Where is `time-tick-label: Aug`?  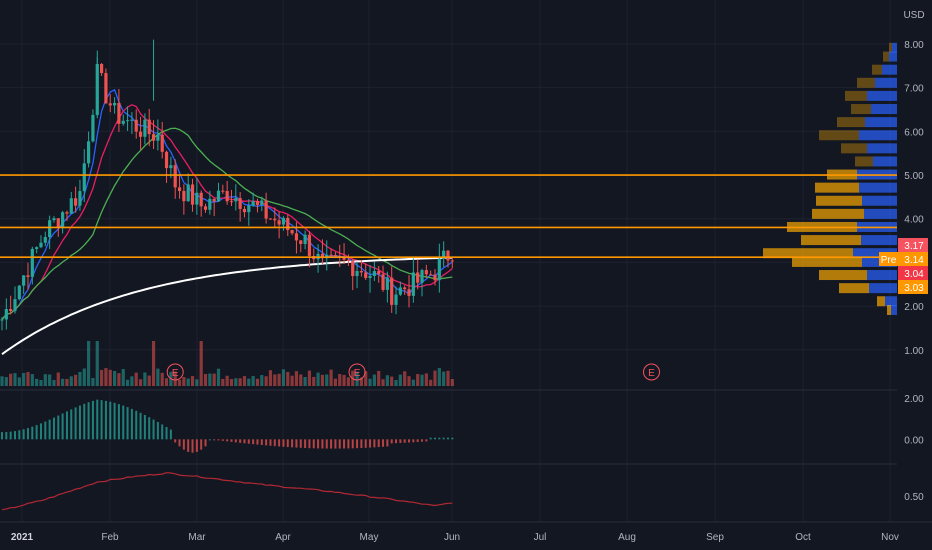
time-tick-label: Aug is located at coordinates (627, 537).